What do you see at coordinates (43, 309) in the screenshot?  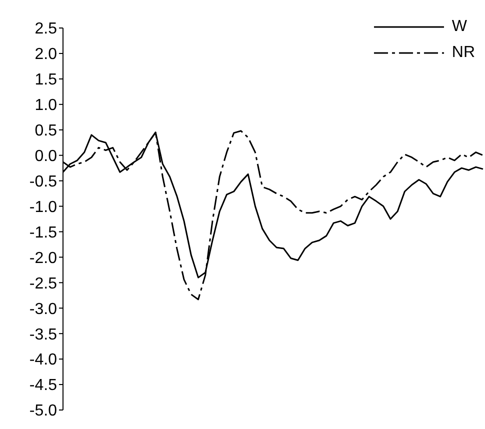 I see `y-tick-label: -3.0` at bounding box center [43, 309].